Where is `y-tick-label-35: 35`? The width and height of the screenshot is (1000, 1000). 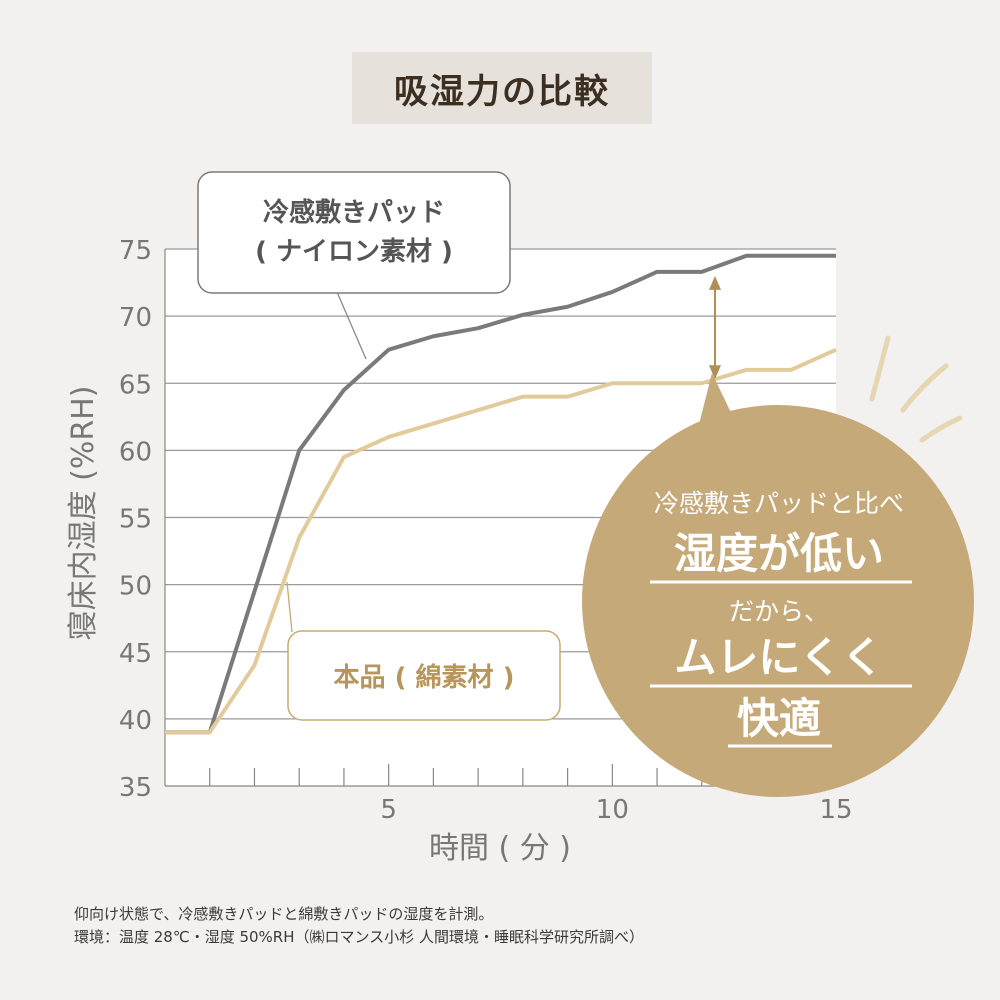 y-tick-label-35: 35 is located at coordinates (135, 788).